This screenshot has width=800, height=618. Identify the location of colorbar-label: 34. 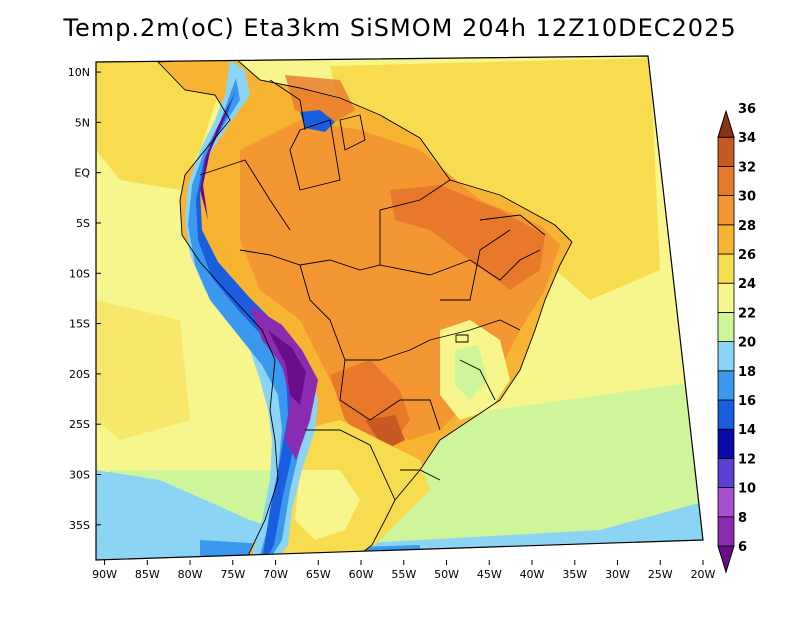
(747, 138).